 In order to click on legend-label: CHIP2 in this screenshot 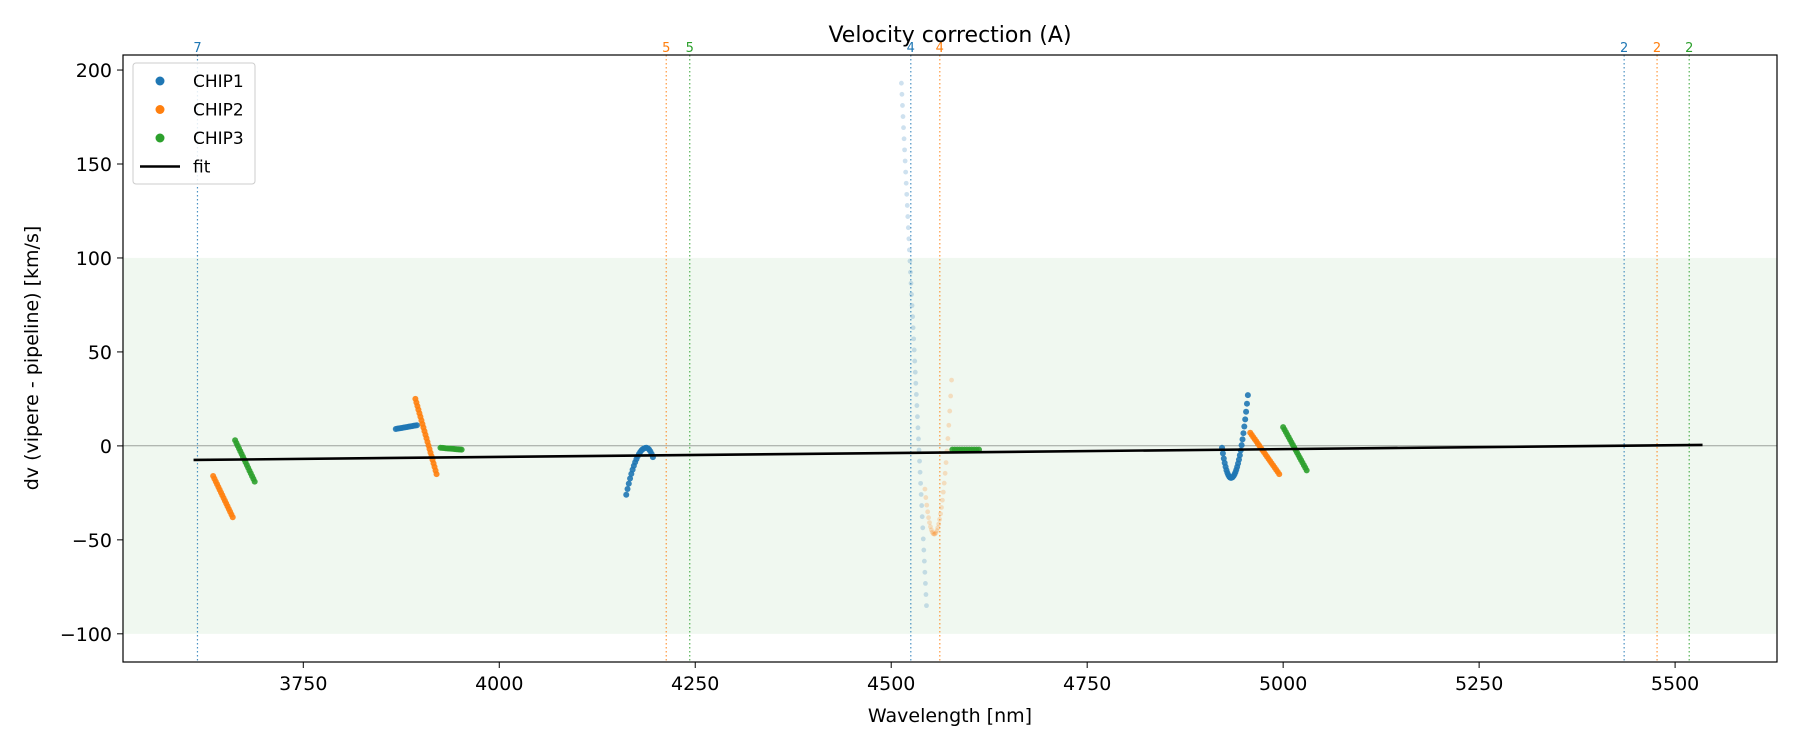, I will do `click(218, 111)`.